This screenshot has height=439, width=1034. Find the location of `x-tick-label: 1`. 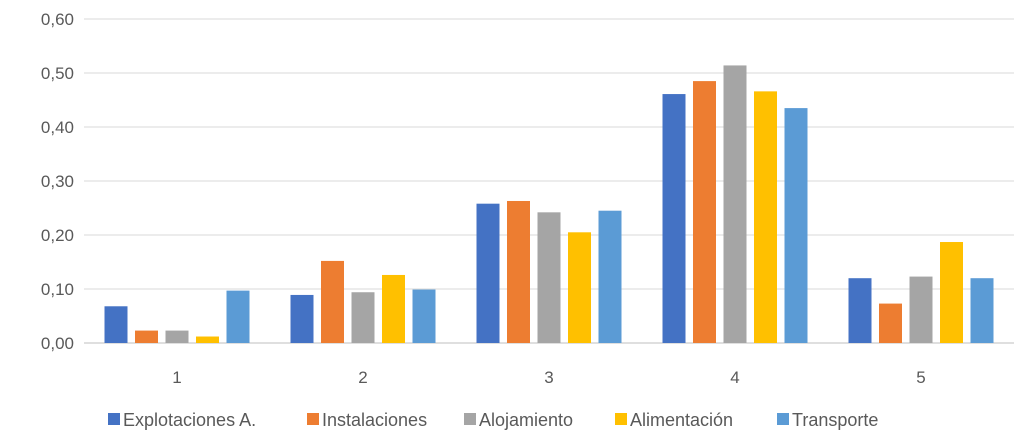

x-tick-label: 1 is located at coordinates (176, 377).